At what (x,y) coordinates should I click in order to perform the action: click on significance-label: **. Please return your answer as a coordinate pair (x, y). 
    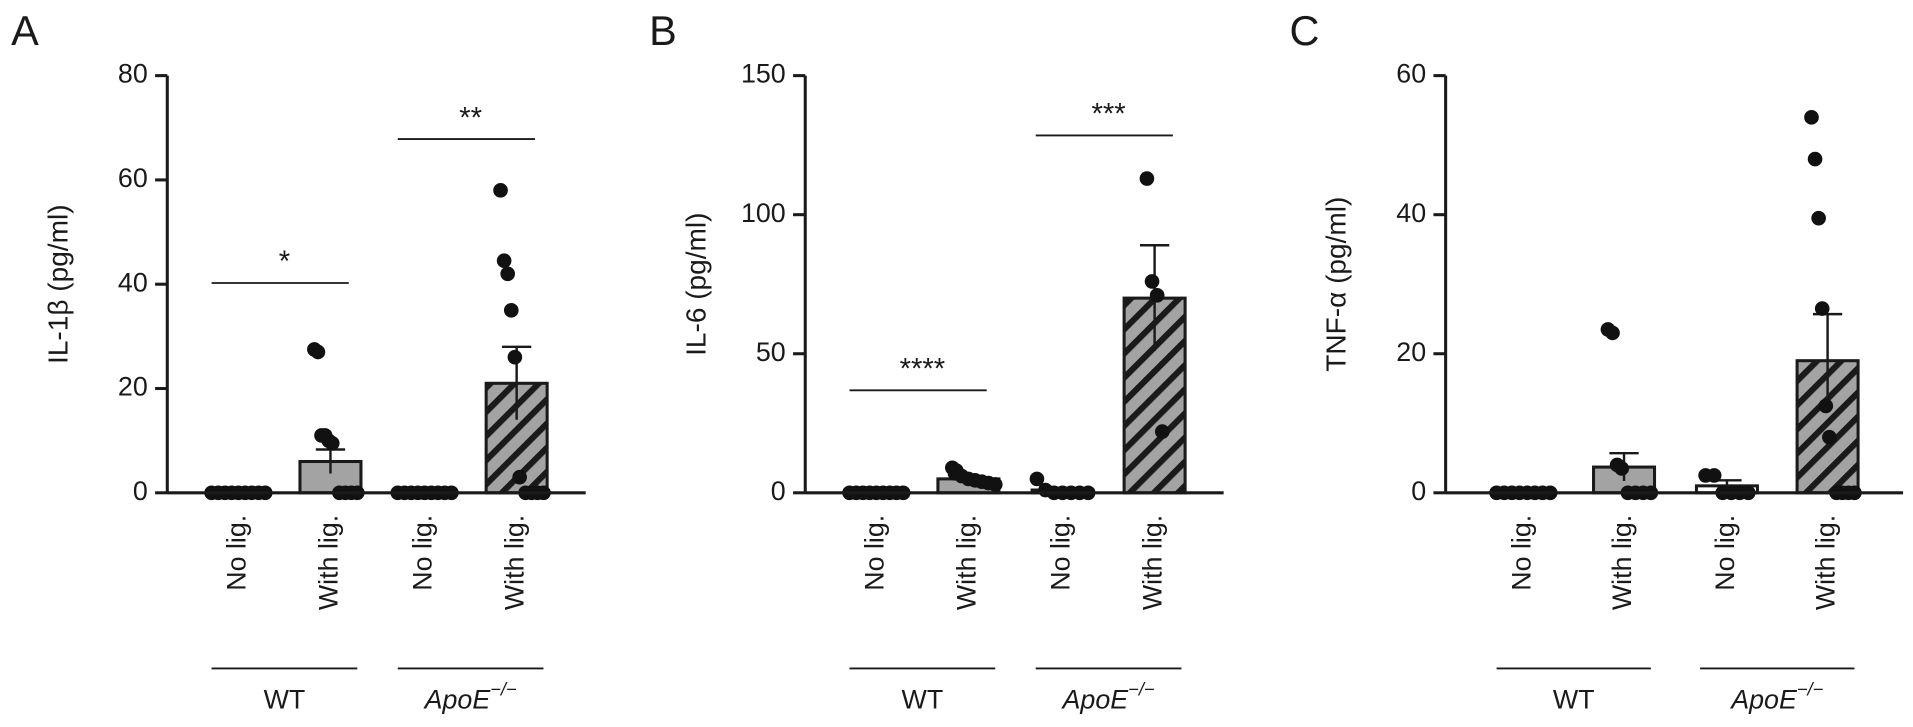
    Looking at the image, I should click on (470, 118).